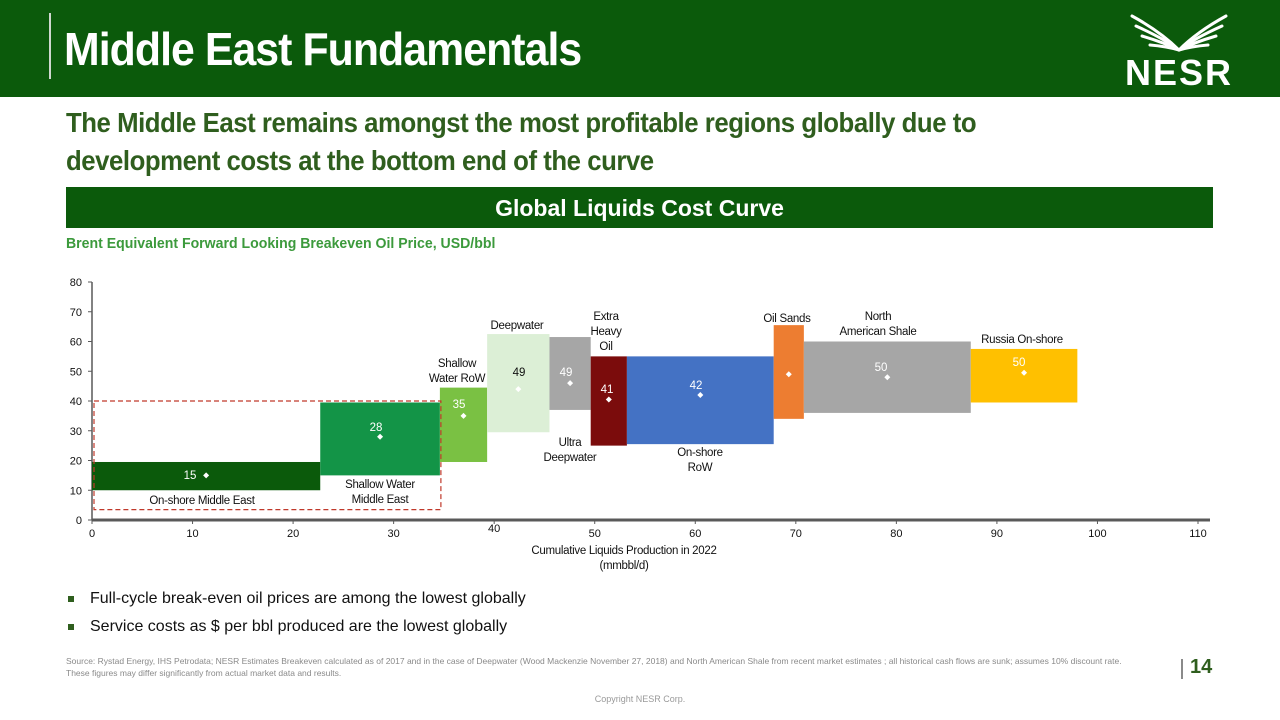 The width and height of the screenshot is (1280, 720). Describe the element at coordinates (76, 372) in the screenshot. I see `y-tick-label: 50` at that location.